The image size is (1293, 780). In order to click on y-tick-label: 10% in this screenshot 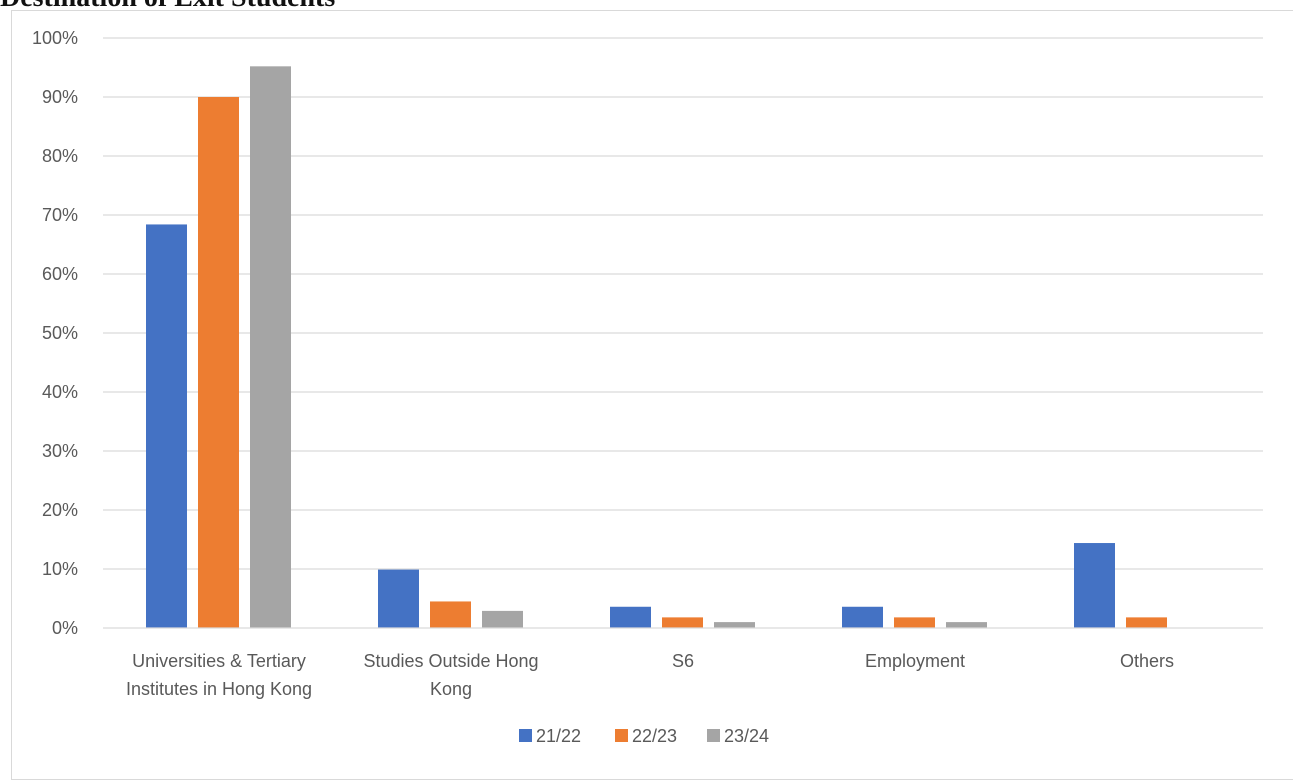, I will do `click(60, 569)`.